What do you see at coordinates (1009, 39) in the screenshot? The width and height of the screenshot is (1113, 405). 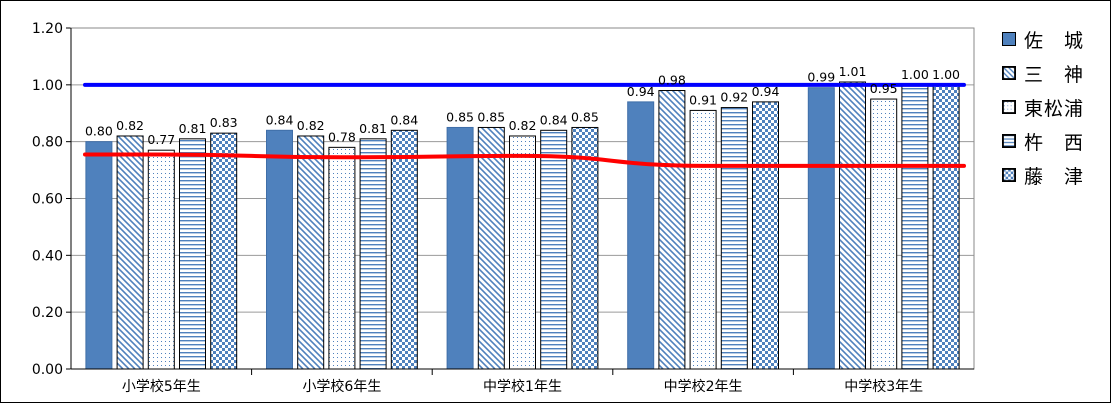 I see `legend-swatch-solid` at bounding box center [1009, 39].